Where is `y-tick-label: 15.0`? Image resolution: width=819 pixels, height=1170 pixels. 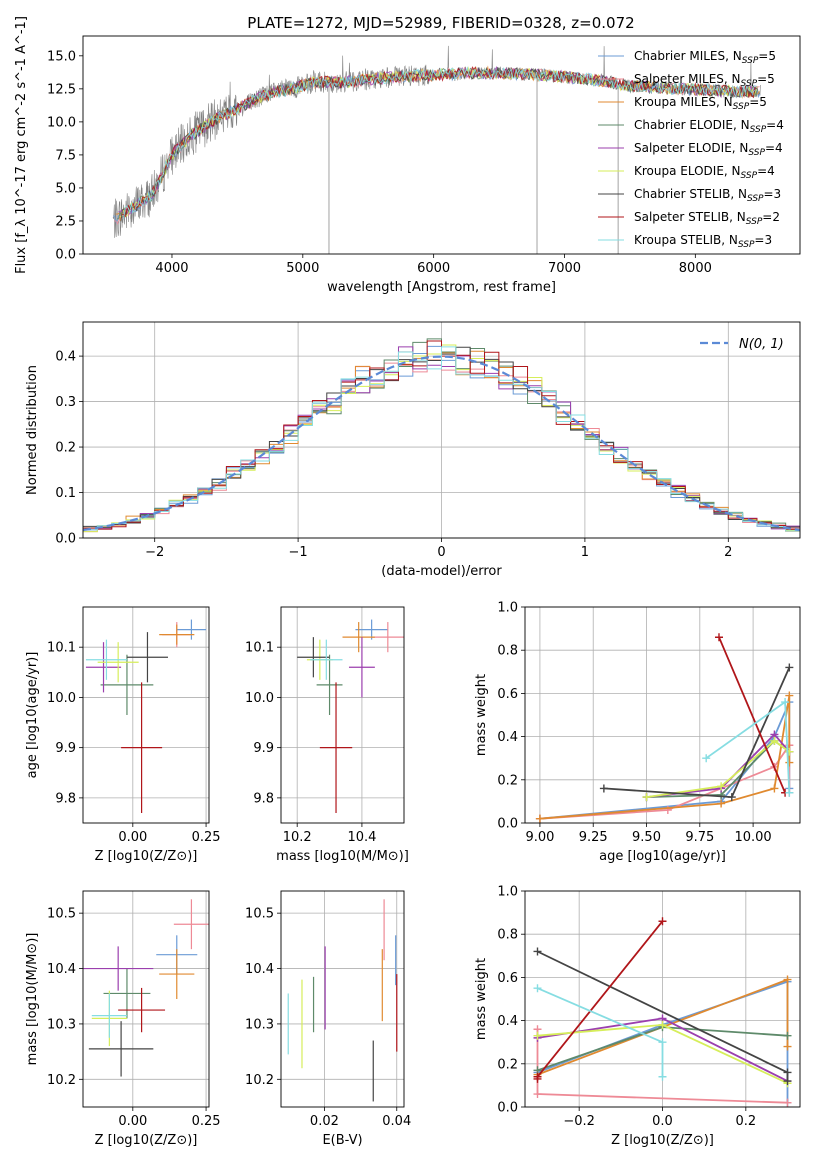
y-tick-label: 15.0 is located at coordinates (61, 56).